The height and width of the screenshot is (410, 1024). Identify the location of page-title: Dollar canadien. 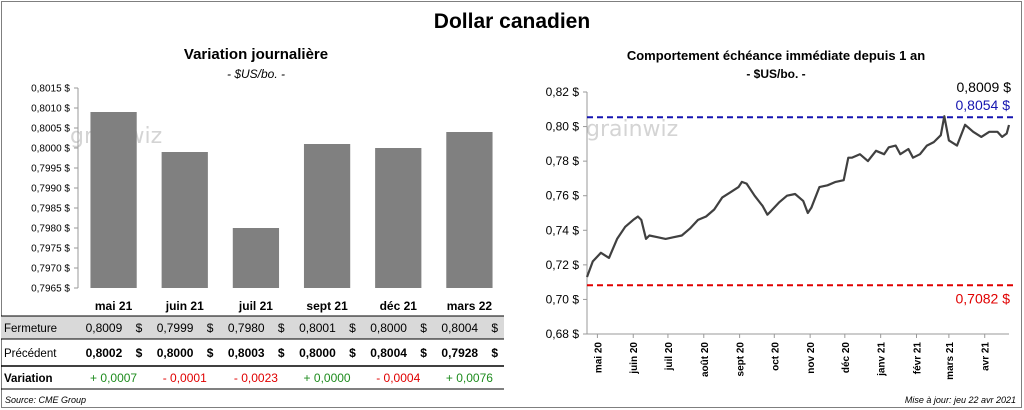
(512, 21).